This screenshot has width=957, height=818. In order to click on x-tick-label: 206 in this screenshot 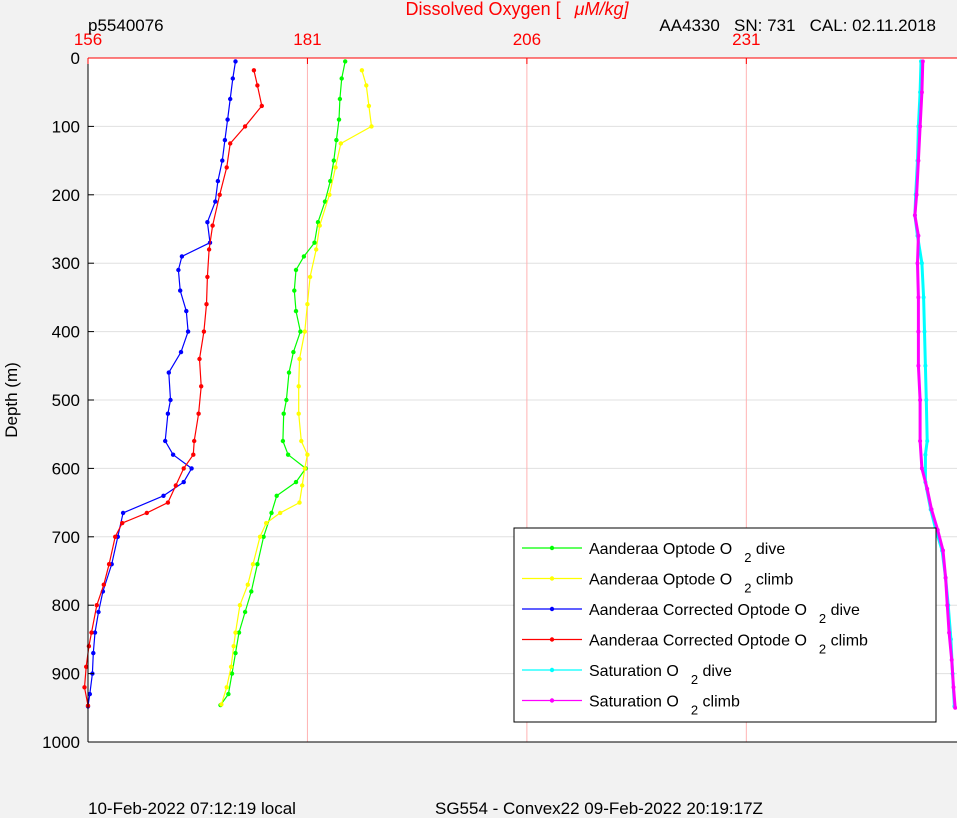, I will do `click(527, 39)`.